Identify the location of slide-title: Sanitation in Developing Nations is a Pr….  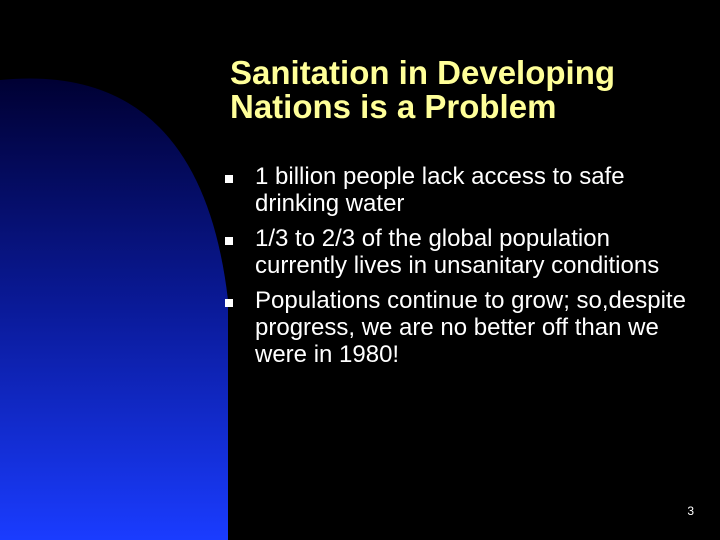
(423, 89).